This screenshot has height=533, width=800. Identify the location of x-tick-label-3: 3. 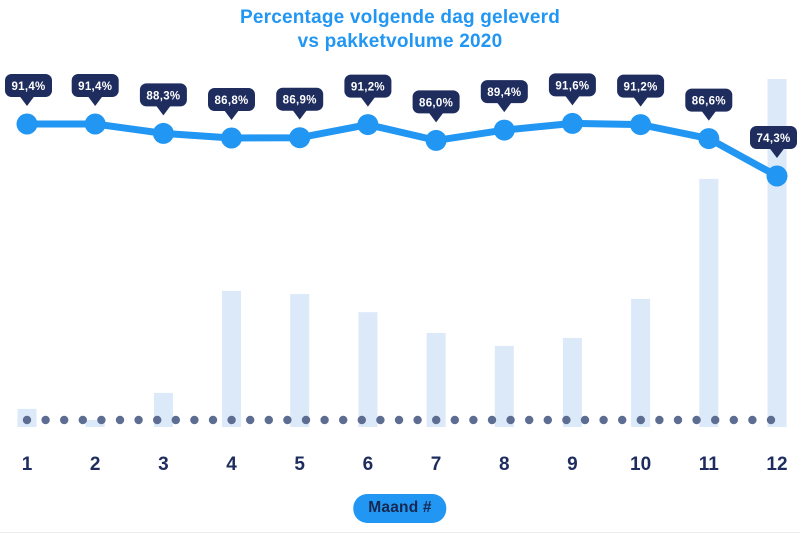
(163, 464).